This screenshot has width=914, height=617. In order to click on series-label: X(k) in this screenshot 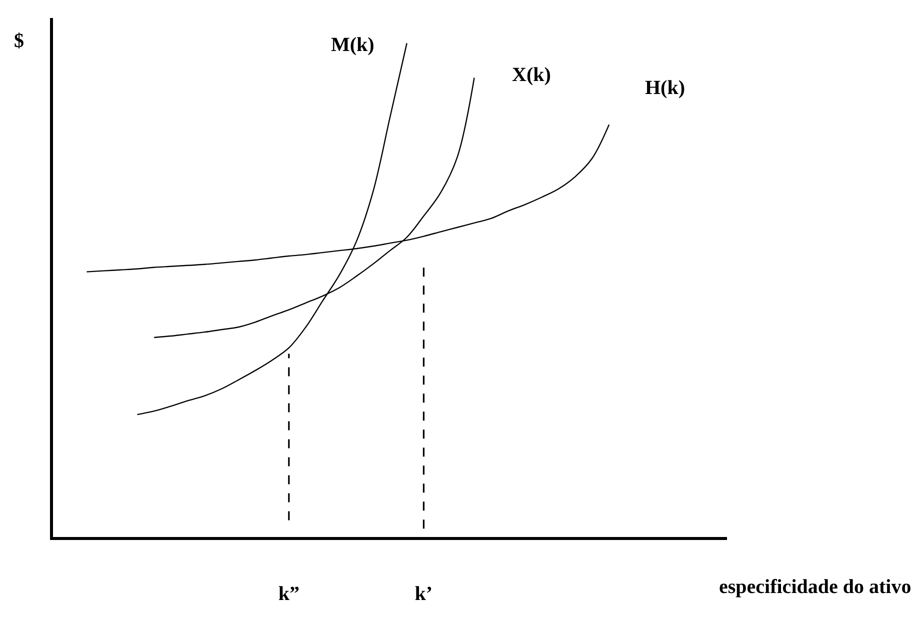, I will do `click(531, 75)`.